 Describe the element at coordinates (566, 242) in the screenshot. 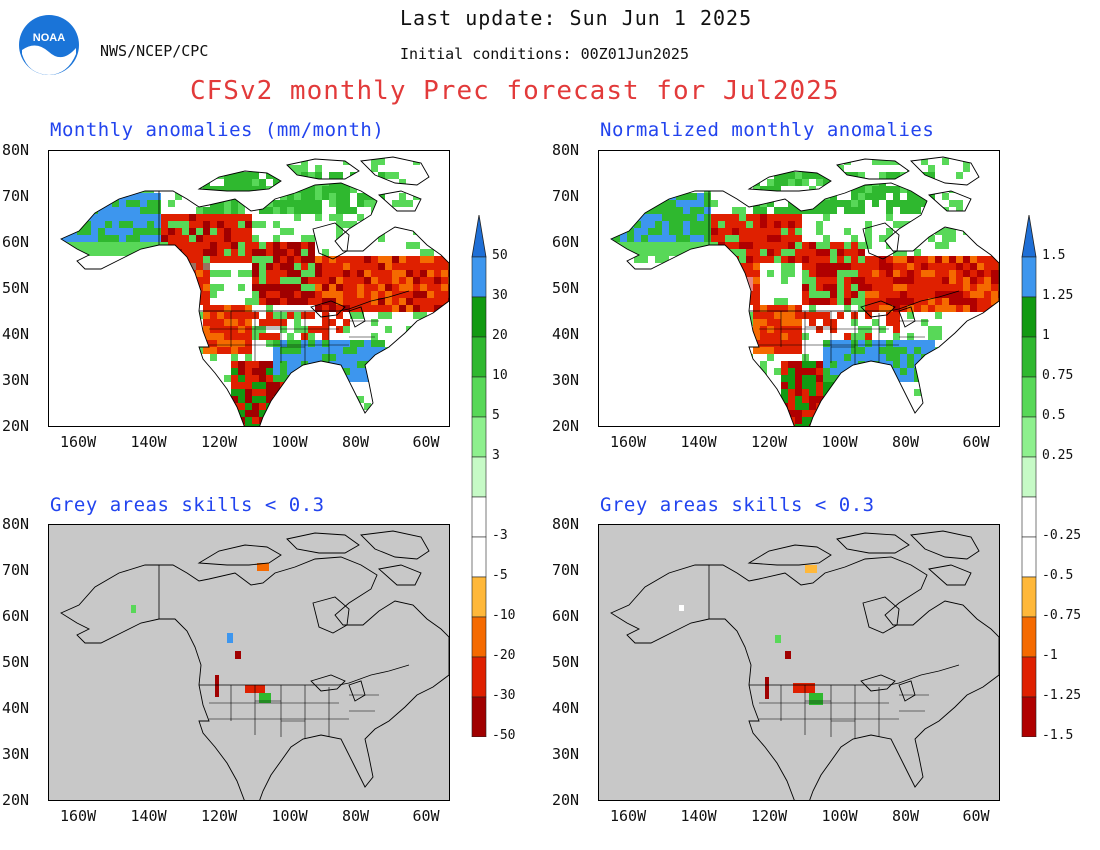

I see `lat-tick-label: 60N` at that location.